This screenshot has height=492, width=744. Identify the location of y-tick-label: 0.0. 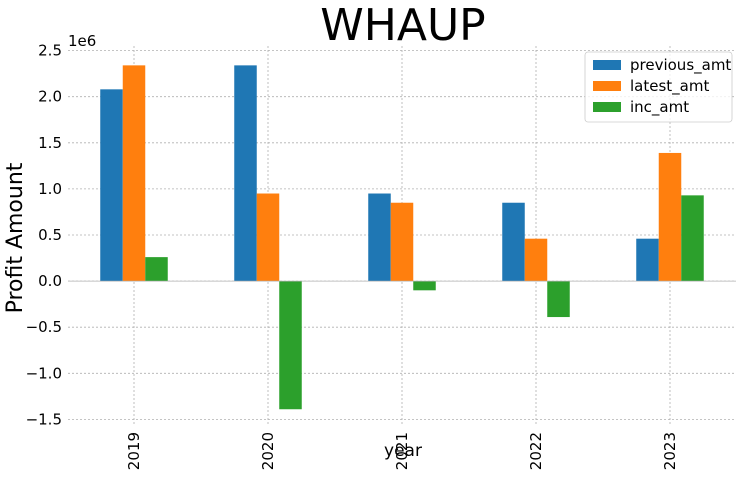
(50, 281).